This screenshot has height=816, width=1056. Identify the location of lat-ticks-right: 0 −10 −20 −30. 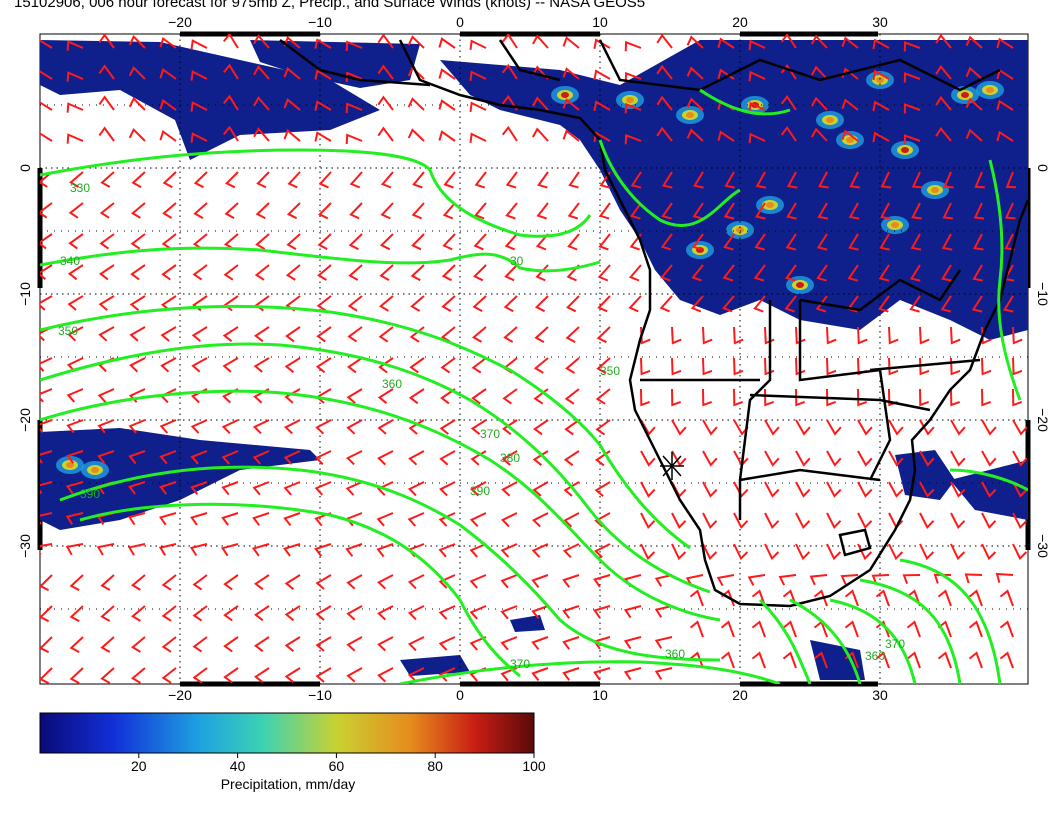
(1043, 361).